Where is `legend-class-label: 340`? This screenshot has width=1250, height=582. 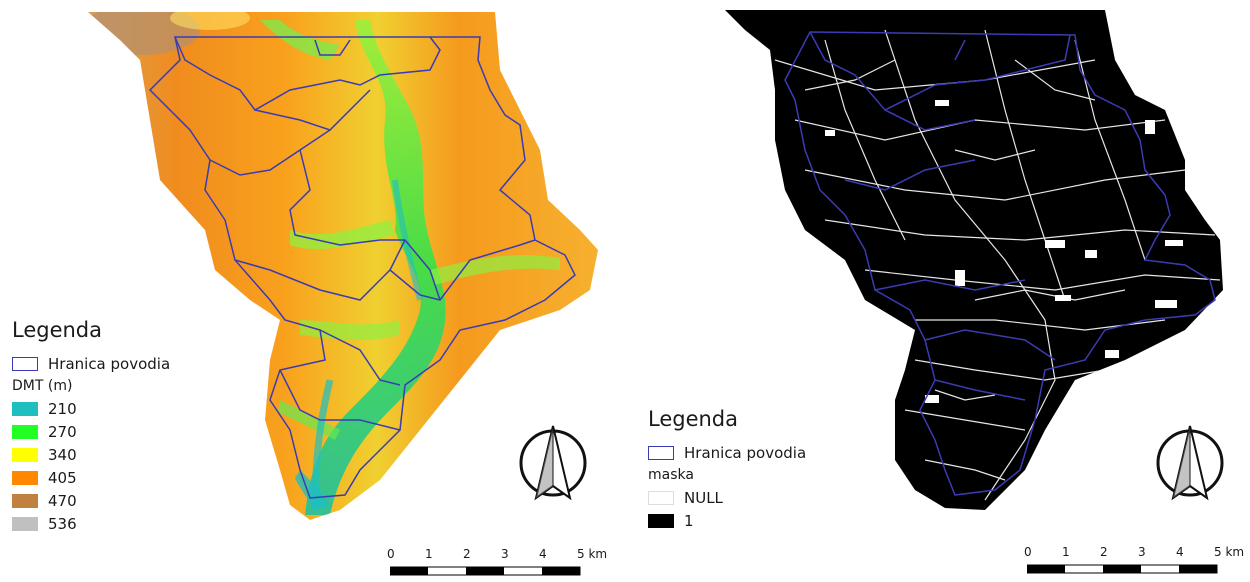 legend-class-label: 340 is located at coordinates (62, 454).